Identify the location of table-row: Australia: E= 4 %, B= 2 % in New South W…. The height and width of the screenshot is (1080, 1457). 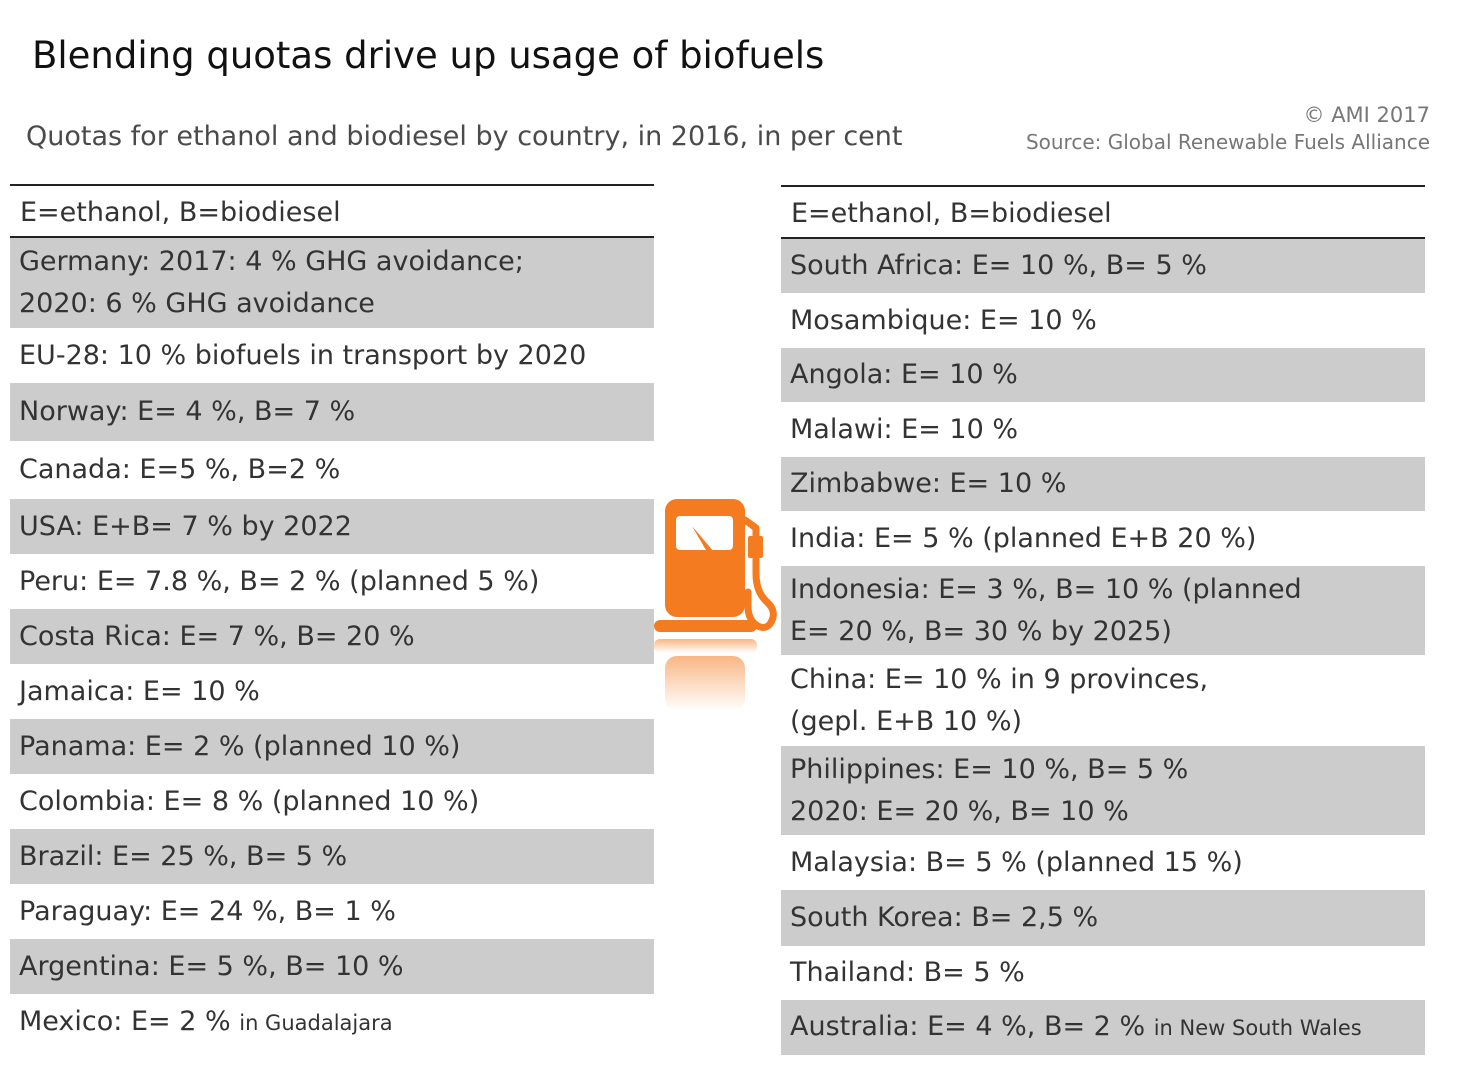
(1103, 1027).